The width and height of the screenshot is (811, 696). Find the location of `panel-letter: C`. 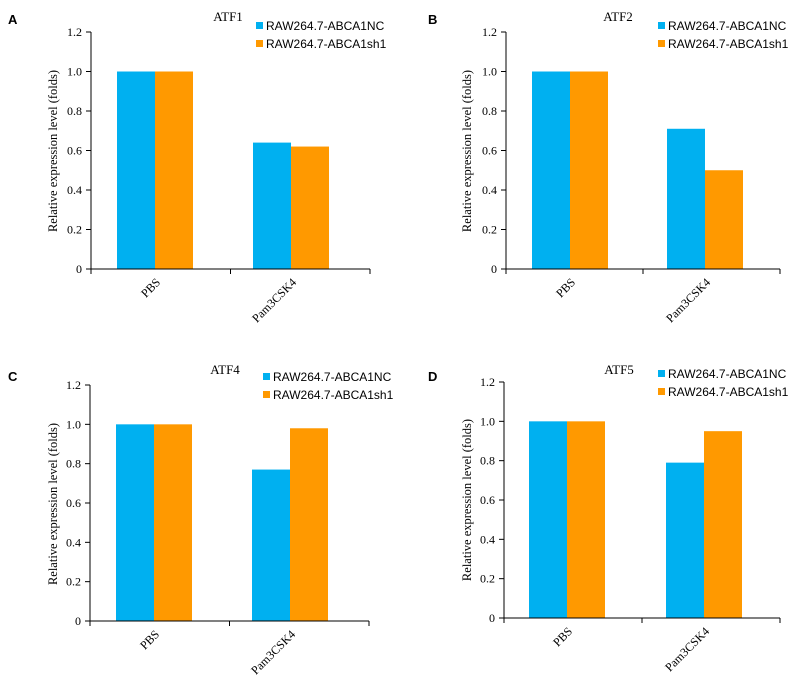

panel-letter: C is located at coordinates (13, 376).